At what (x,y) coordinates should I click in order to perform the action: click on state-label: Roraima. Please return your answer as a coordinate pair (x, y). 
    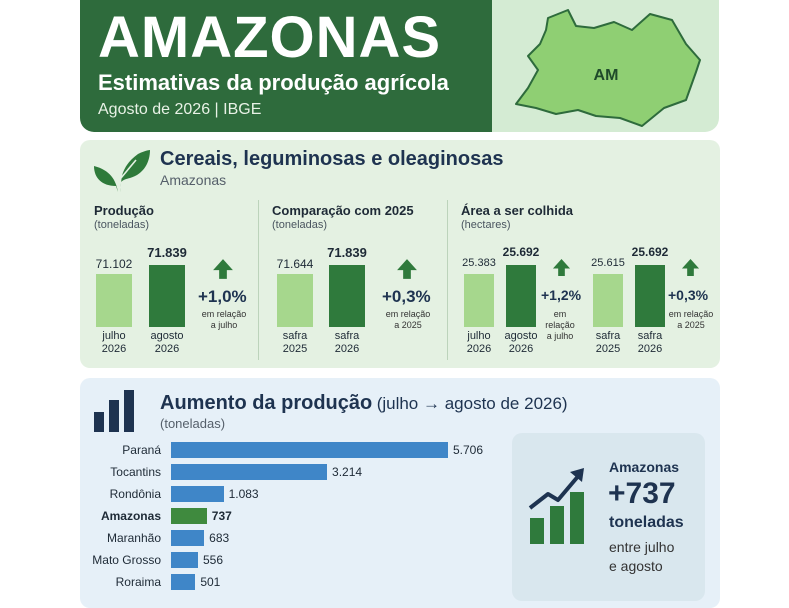
    Looking at the image, I should click on (138, 582).